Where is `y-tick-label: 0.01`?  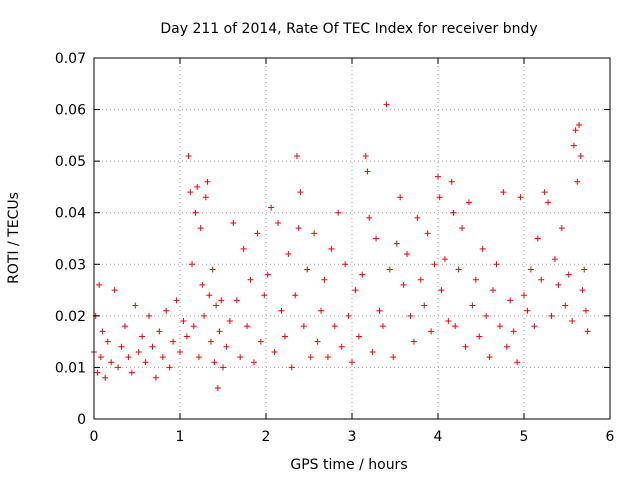 y-tick-label: 0.01 is located at coordinates (70, 368).